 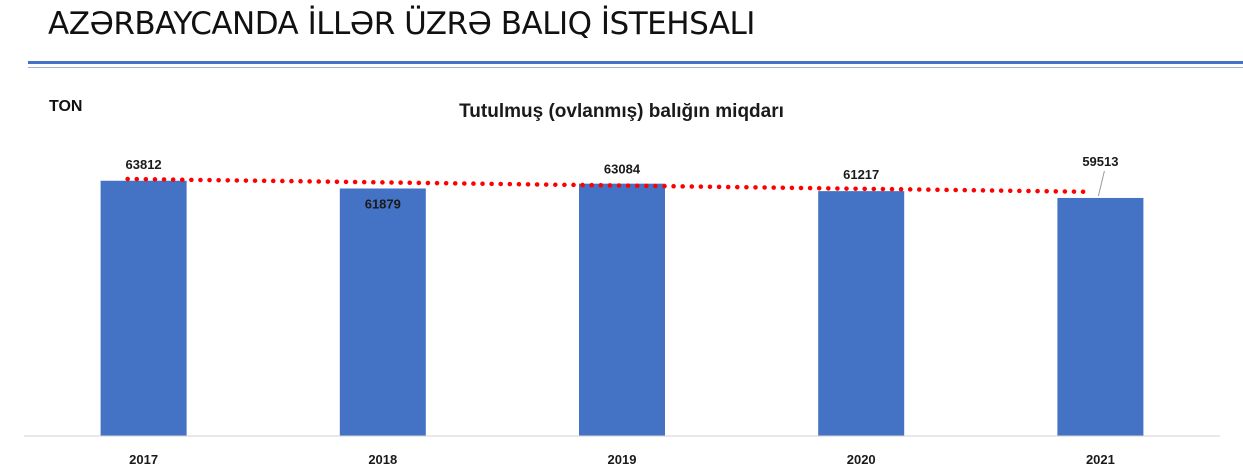 I want to click on bar-2019, so click(x=622, y=309).